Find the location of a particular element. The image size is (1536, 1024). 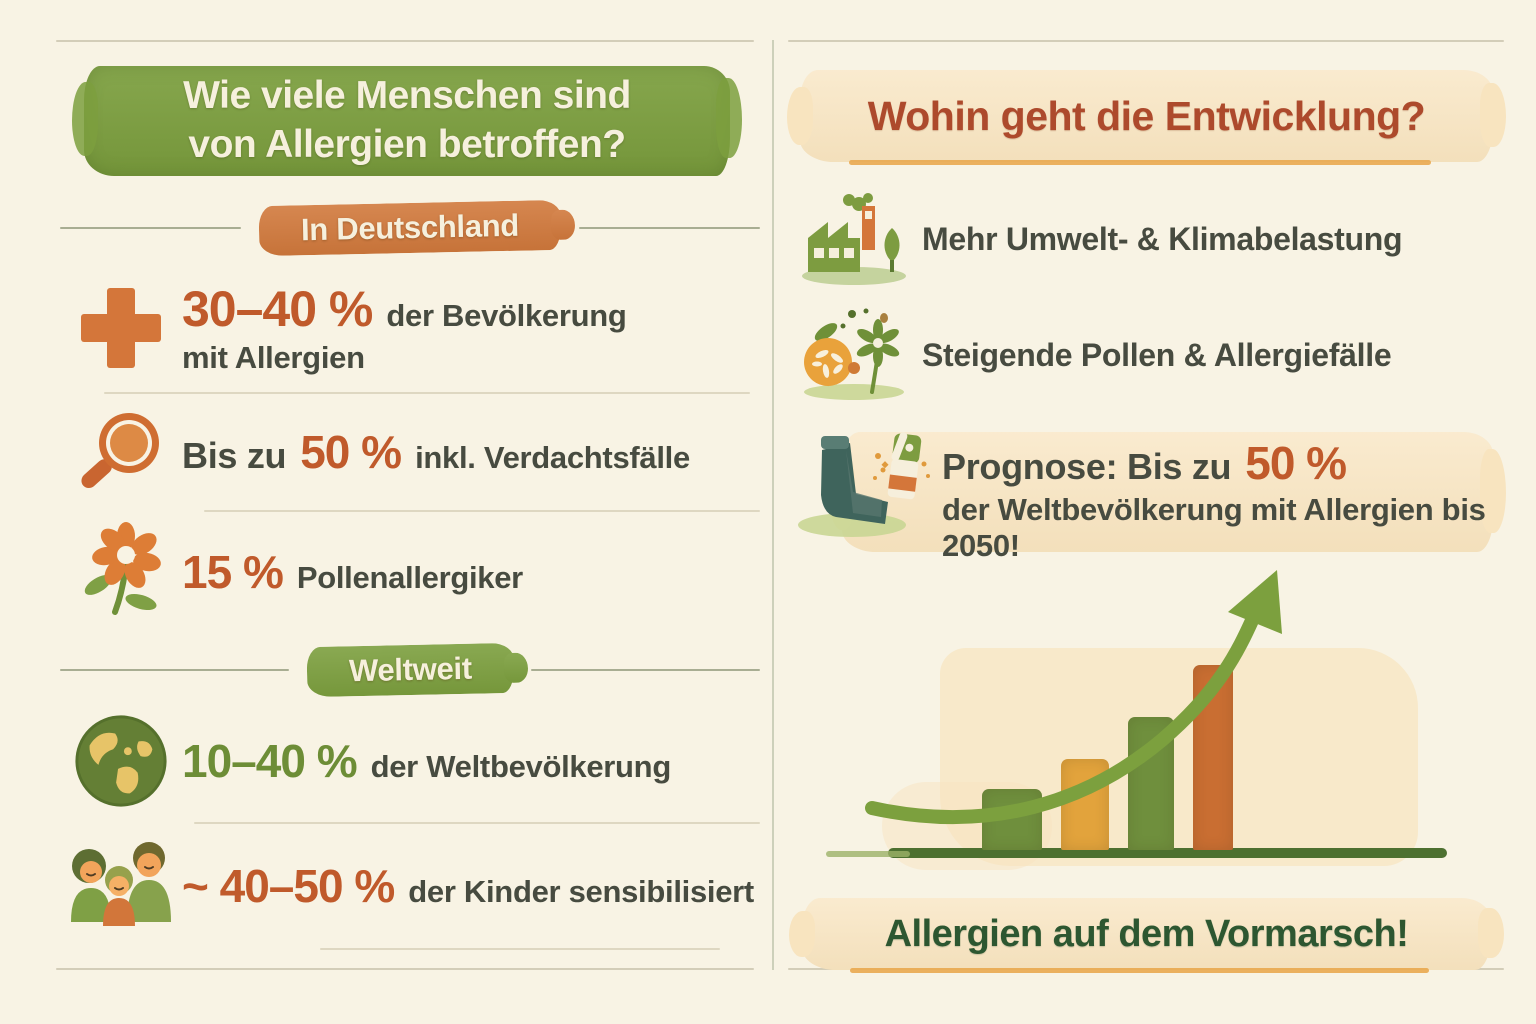

stat-value: 50 % is located at coordinates (351, 452).